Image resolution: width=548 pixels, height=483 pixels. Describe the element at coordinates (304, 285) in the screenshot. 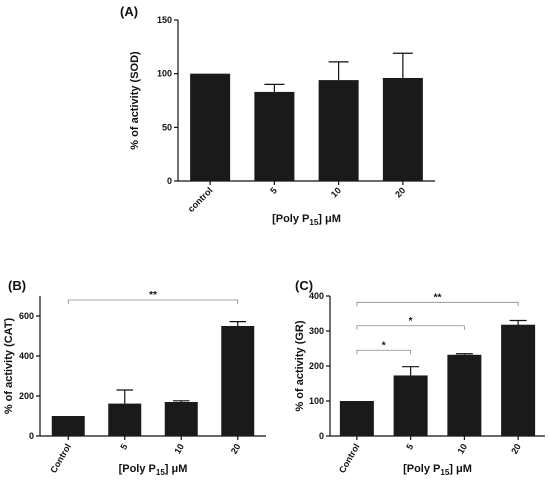

I see `panel-label: (C)` at that location.